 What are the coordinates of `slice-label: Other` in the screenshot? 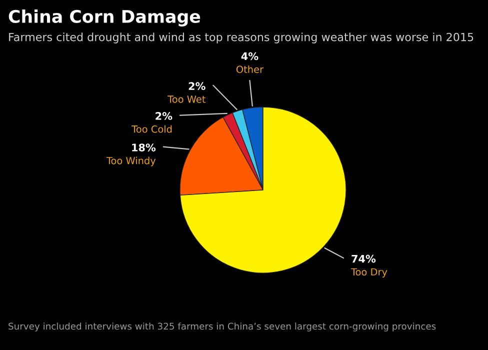 It's located at (250, 69).